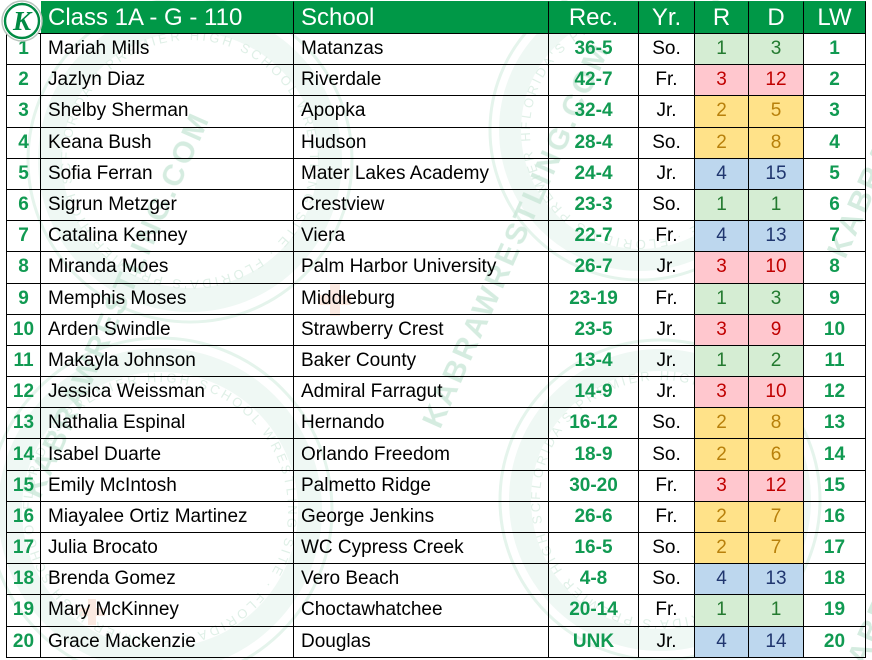 The image size is (872, 660). I want to click on table-row: 18 Brenda Gomez Vero Beach 4-8 So. 4 13 18, so click(436, 580).